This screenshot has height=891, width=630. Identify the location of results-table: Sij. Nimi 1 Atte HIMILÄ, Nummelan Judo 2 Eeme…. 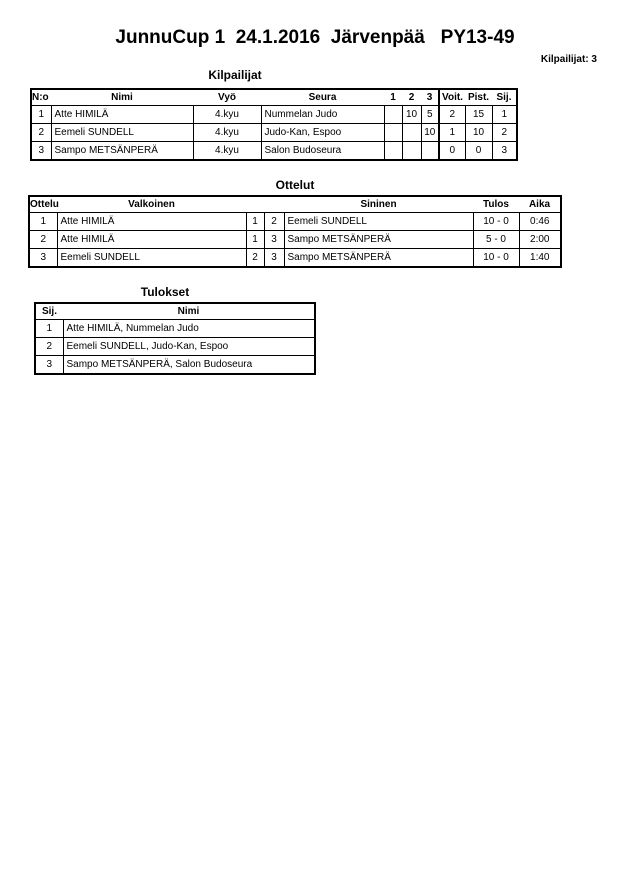
(175, 338).